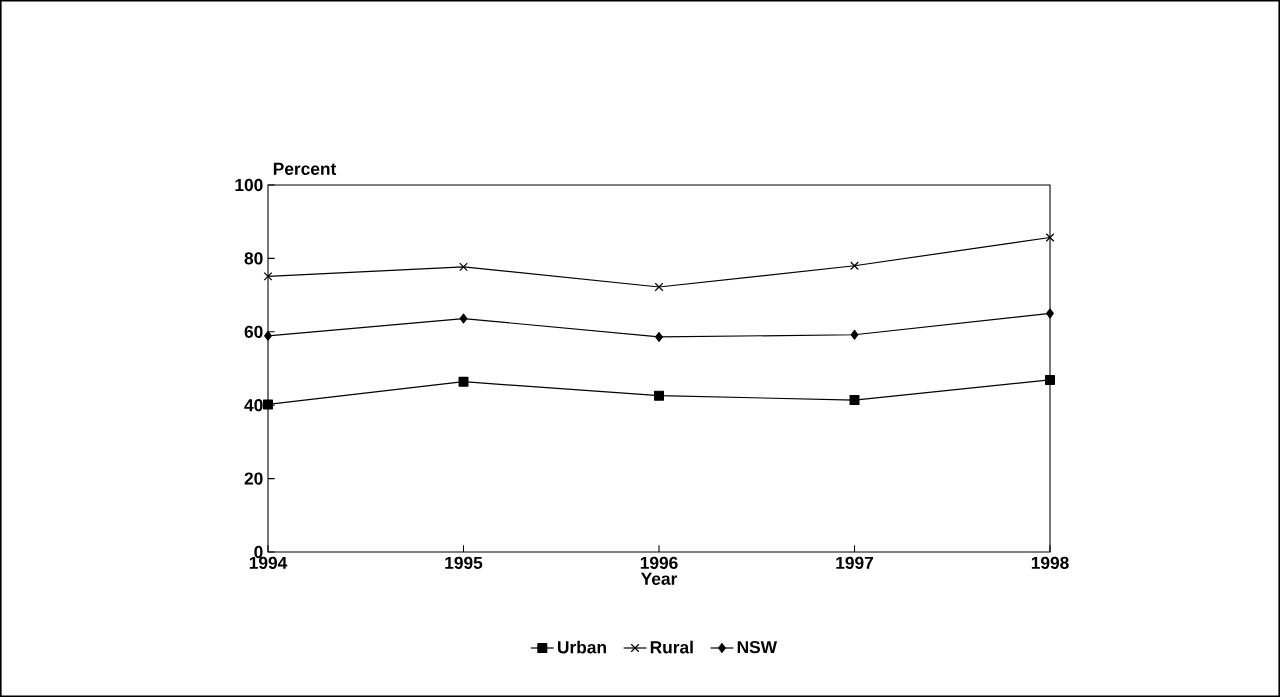 The width and height of the screenshot is (1280, 697). What do you see at coordinates (253, 478) in the screenshot?
I see `y-tick-label: 20` at bounding box center [253, 478].